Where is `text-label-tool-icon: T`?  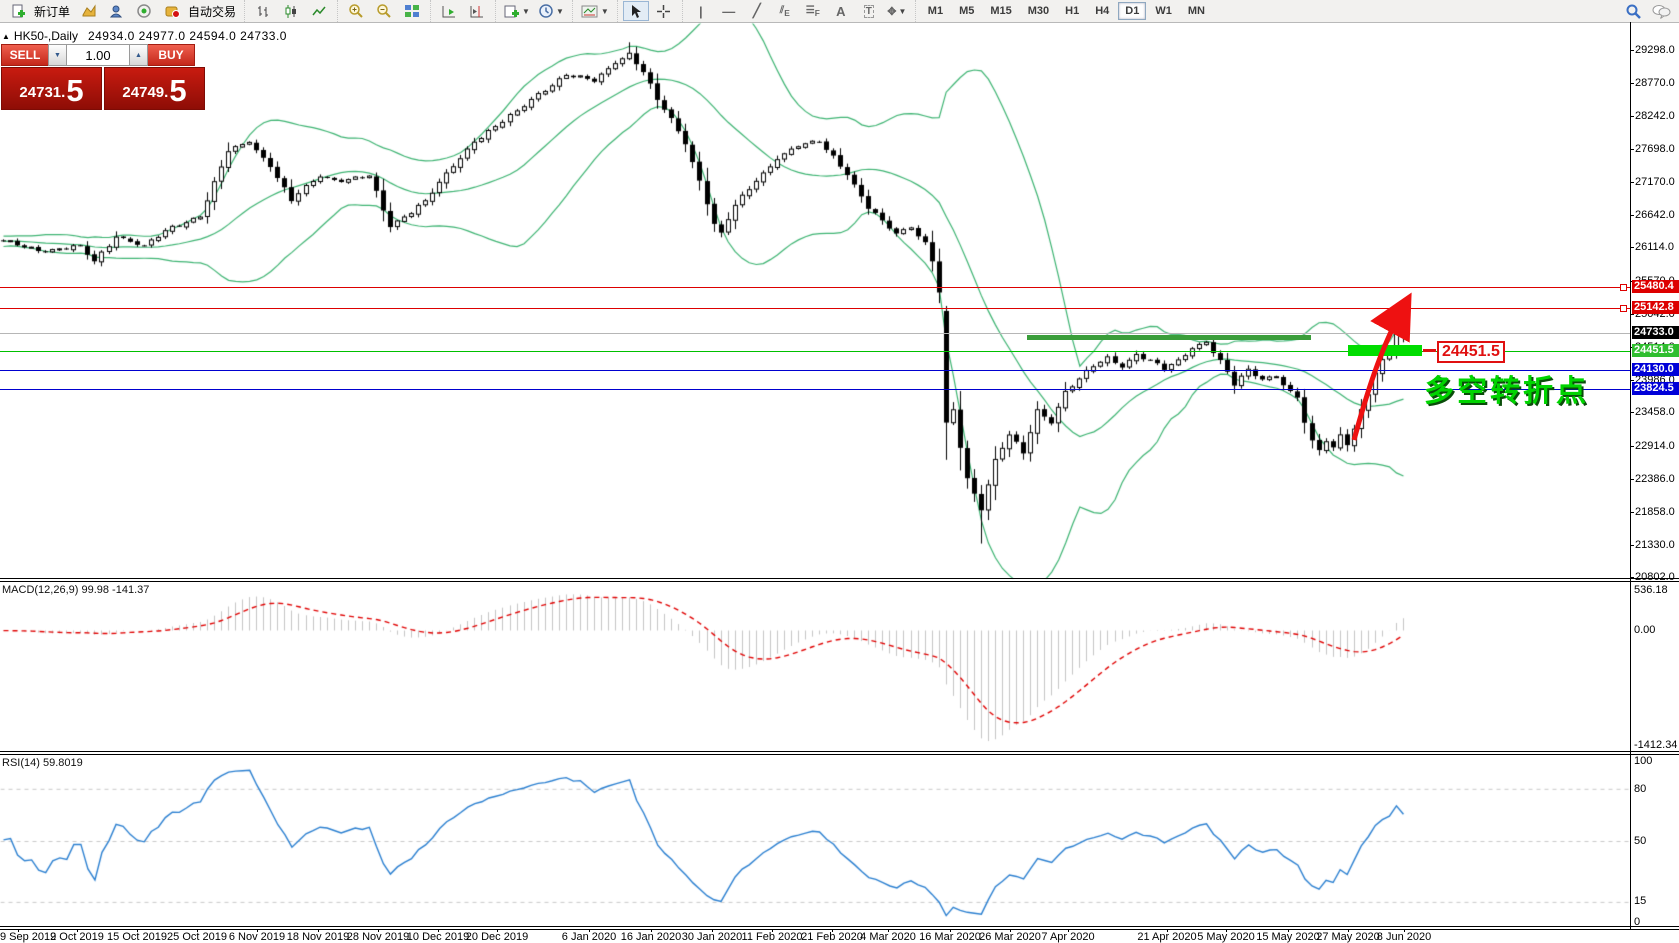 text-label-tool-icon: T is located at coordinates (868, 11).